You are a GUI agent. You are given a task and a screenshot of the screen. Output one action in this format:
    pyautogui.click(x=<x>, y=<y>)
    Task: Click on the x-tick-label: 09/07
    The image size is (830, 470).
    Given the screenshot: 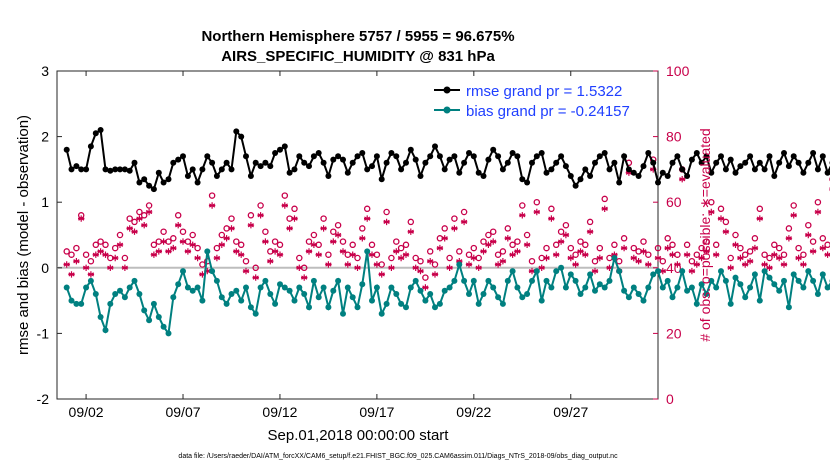 What is the action you would take?
    pyautogui.click(x=182, y=412)
    